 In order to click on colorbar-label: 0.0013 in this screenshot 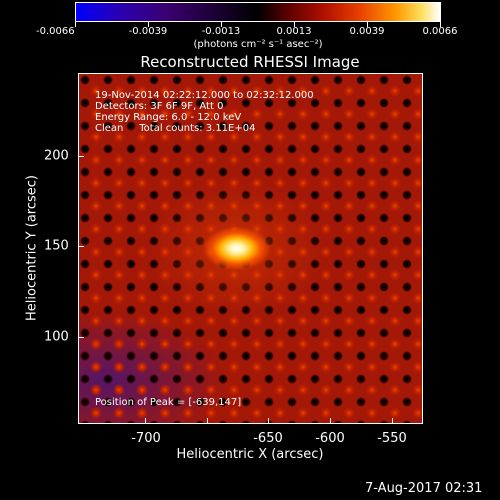, I will do `click(294, 31)`.